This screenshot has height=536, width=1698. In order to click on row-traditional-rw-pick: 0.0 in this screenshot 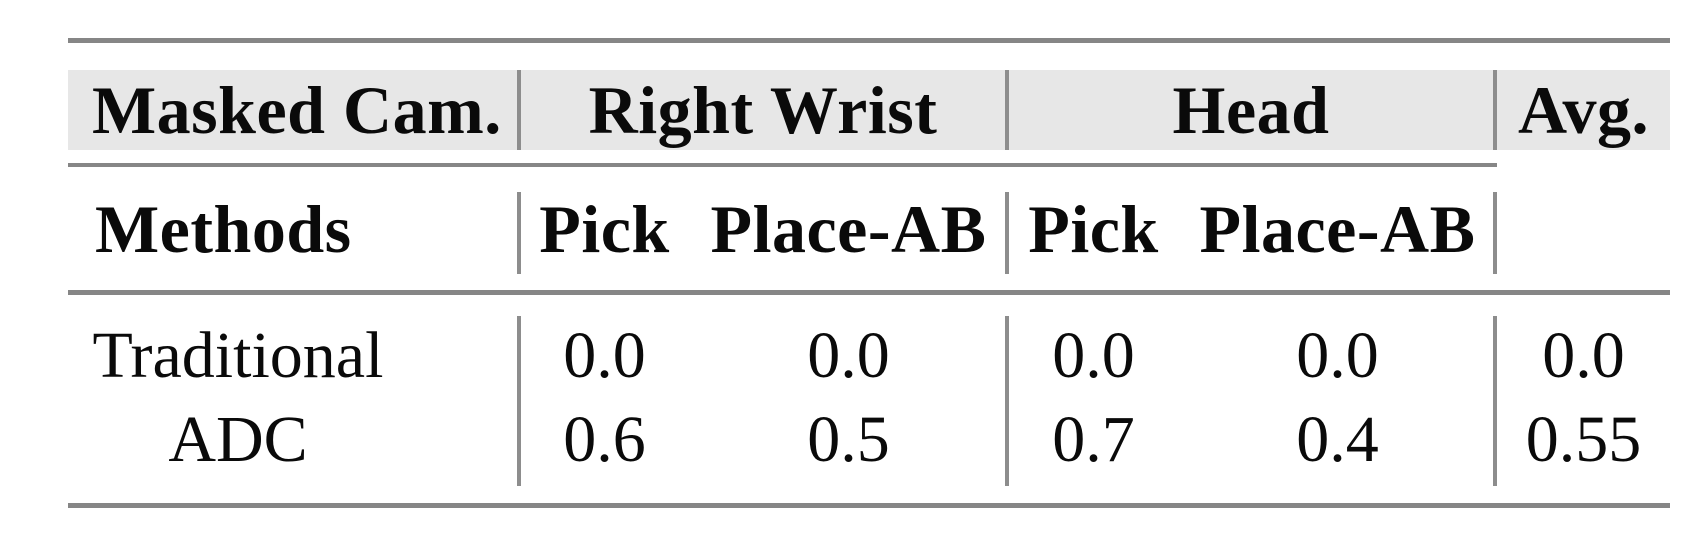, I will do `click(604, 355)`.